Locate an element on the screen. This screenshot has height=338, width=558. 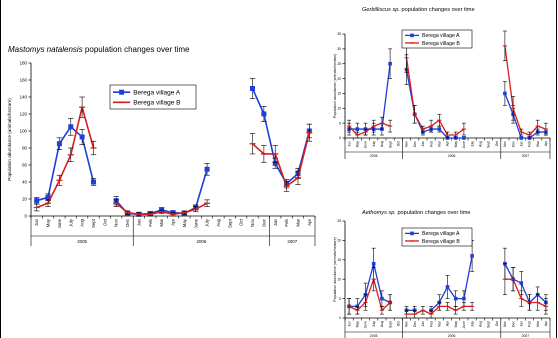
x-tick-label: Jun is located at coordinates (349, 324).